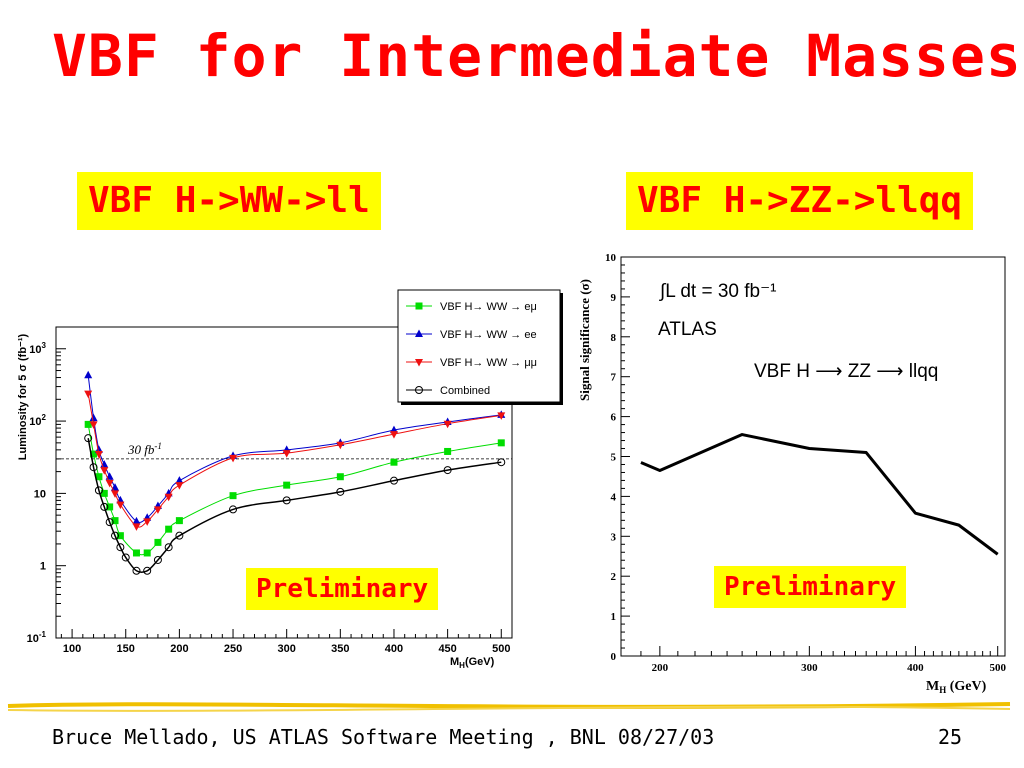  Describe the element at coordinates (614, 537) in the screenshot. I see `right-y-tick-label: 3` at that location.